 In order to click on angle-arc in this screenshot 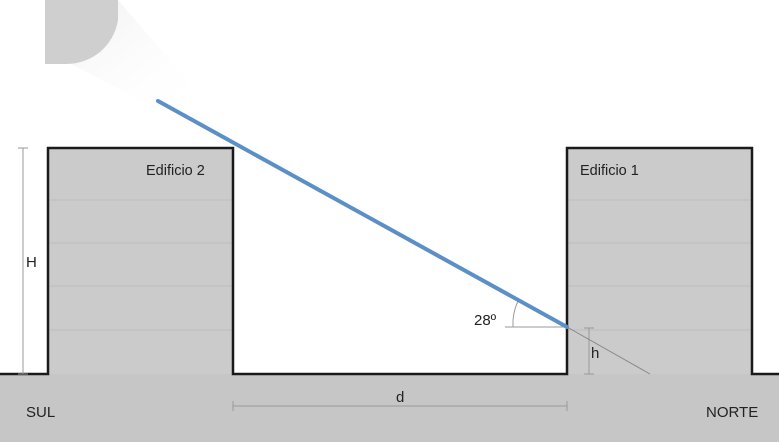, I will do `click(515, 314)`.